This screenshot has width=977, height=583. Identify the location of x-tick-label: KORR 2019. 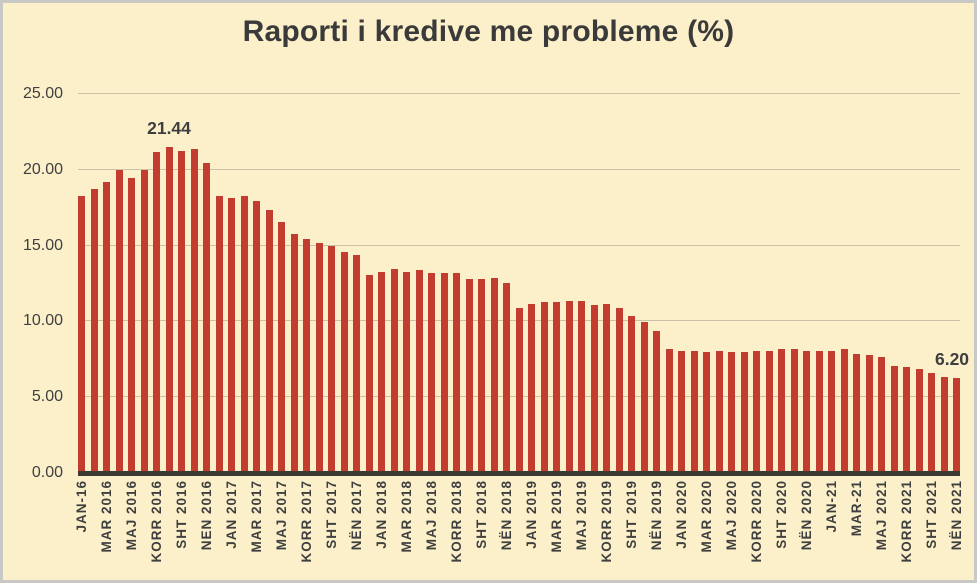
(606, 521).